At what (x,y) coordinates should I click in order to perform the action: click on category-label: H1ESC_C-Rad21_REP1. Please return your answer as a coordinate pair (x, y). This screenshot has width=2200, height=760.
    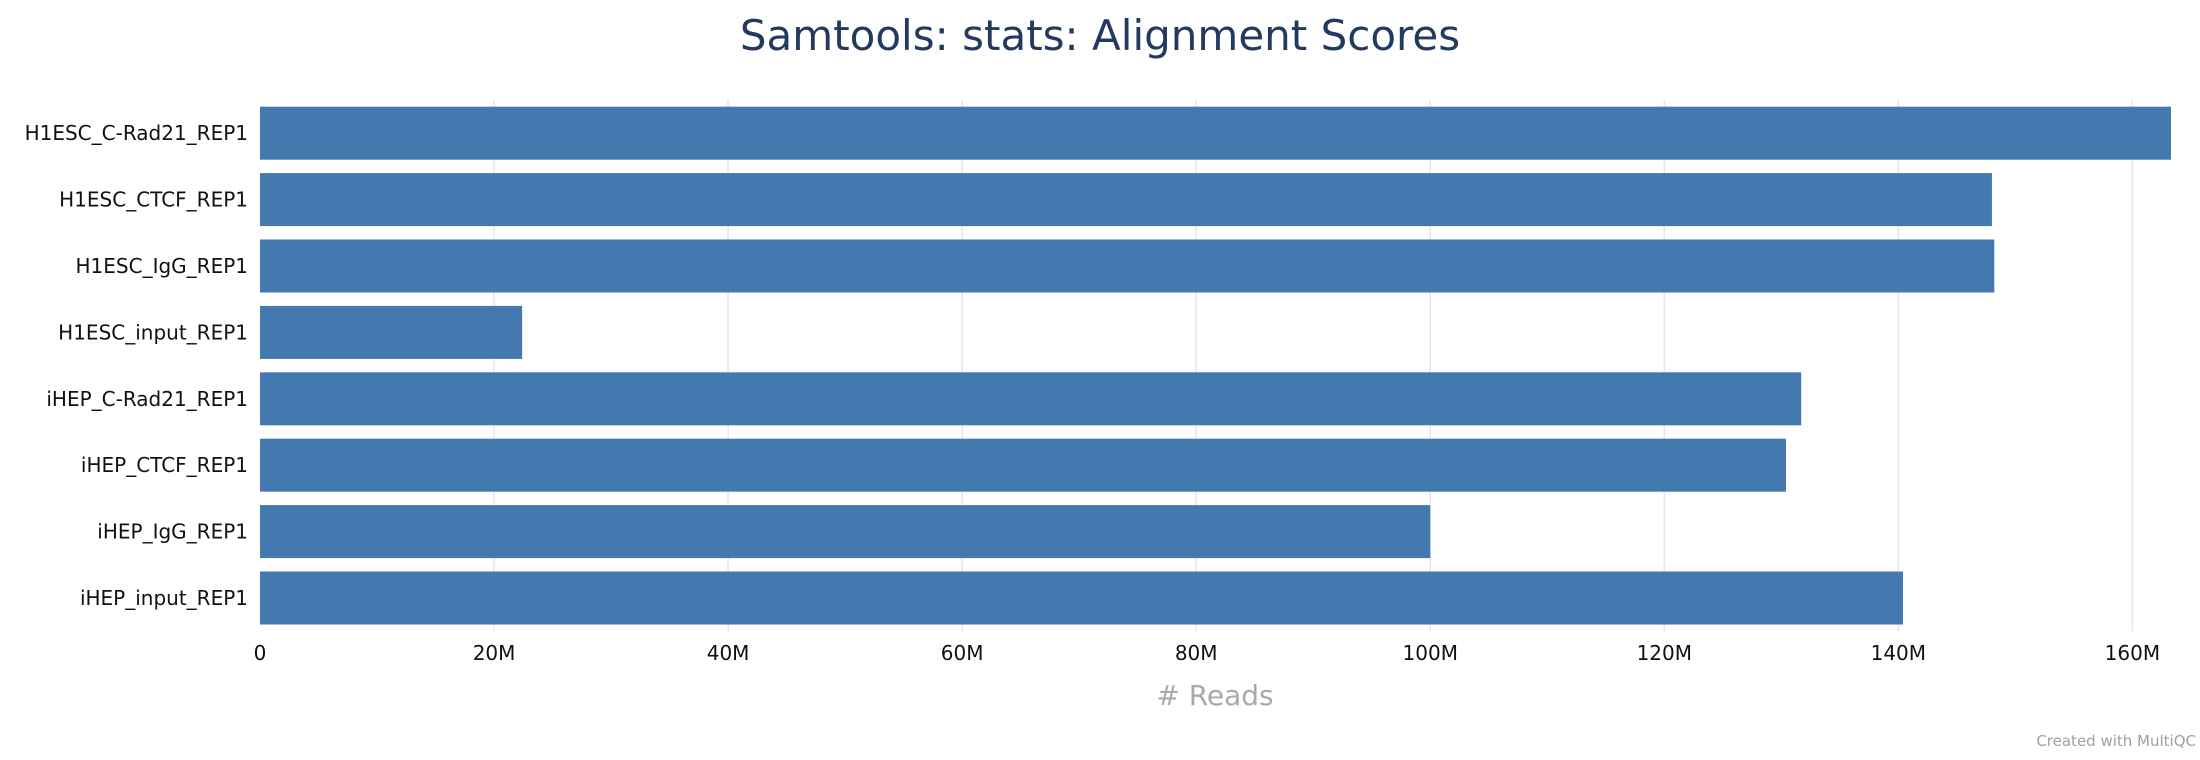
    Looking at the image, I should click on (136, 133).